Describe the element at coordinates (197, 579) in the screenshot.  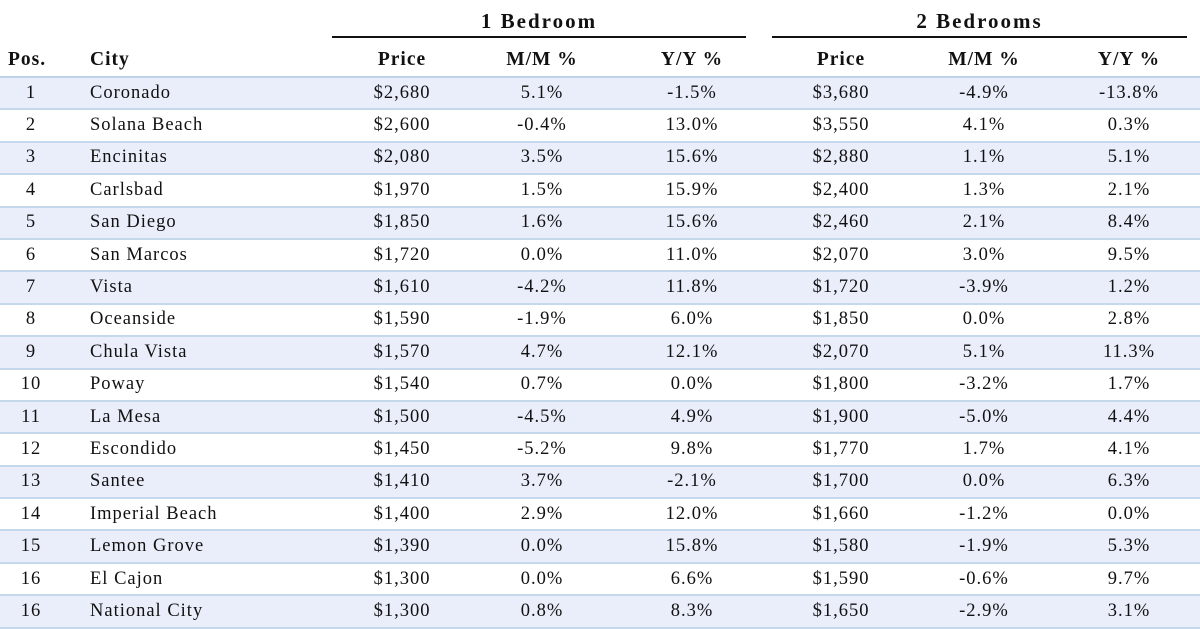
I see `cell-city: El Cajon` at that location.